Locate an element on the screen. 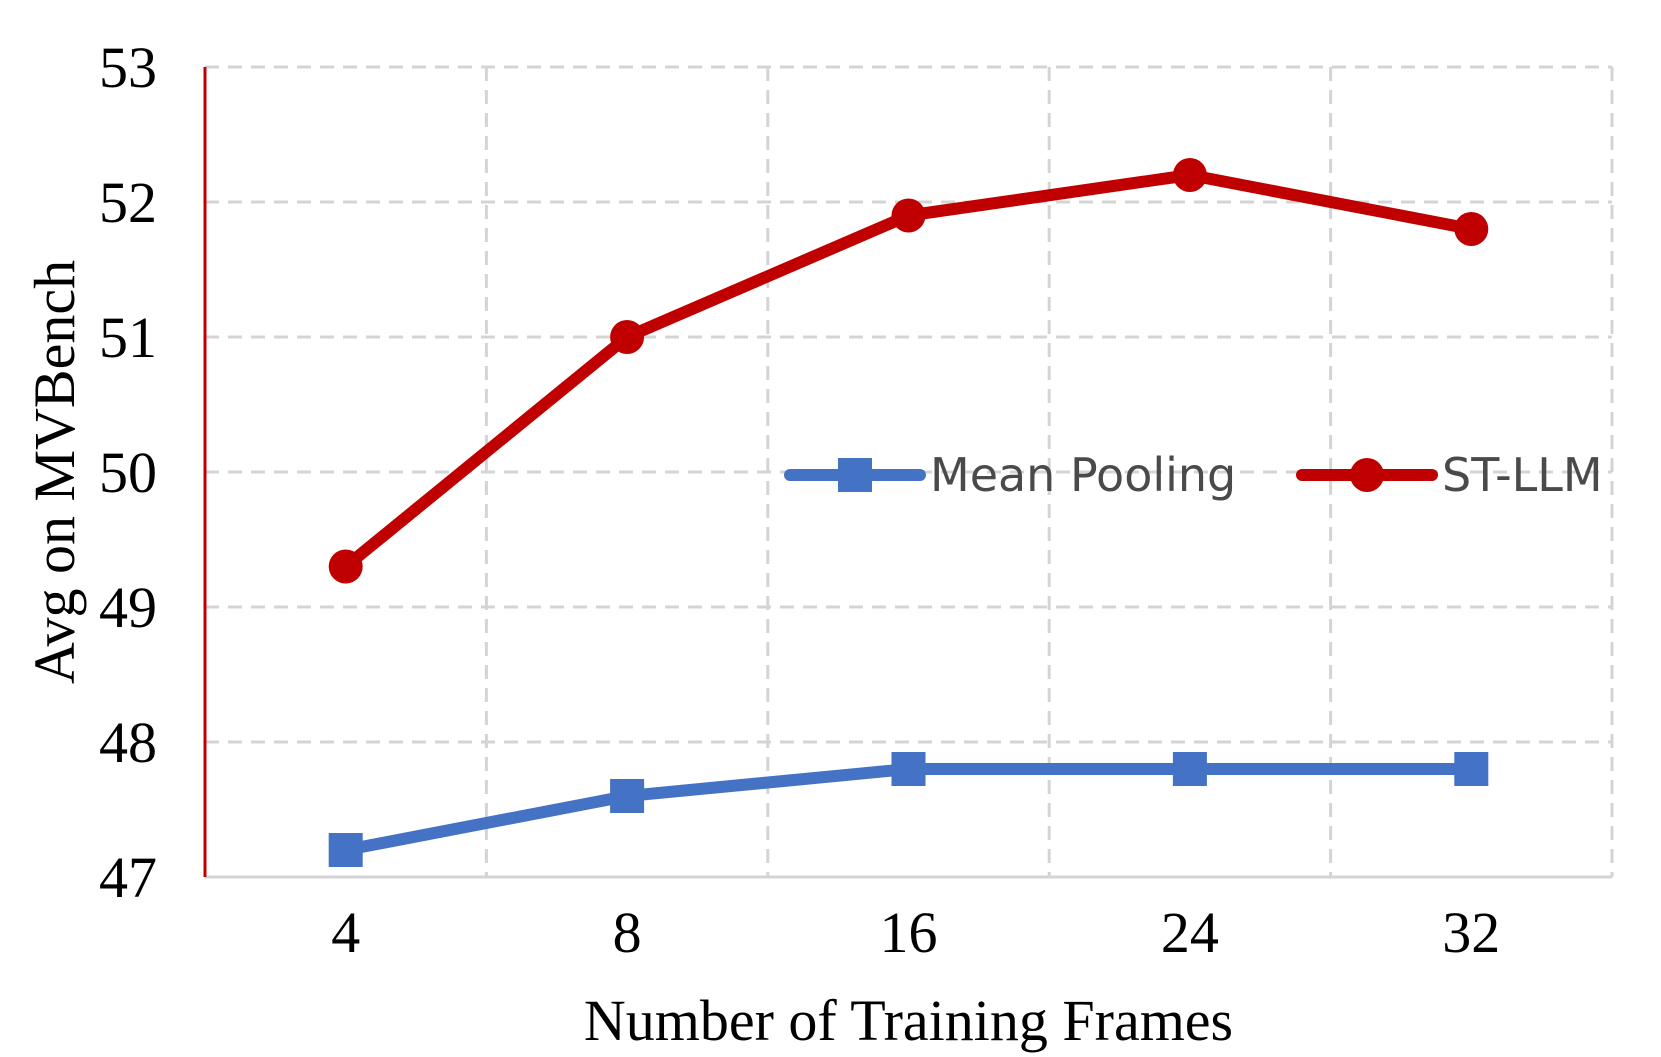 The height and width of the screenshot is (1057, 1661). legend: Mean Pooling ST-LLM is located at coordinates (1193, 475).